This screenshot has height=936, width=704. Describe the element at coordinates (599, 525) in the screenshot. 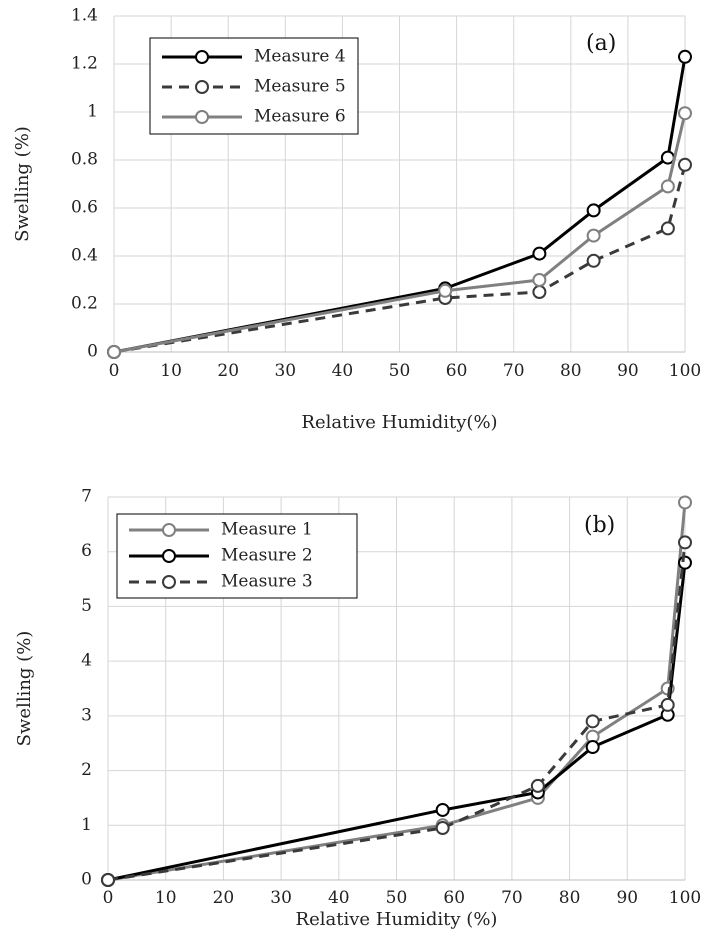

I see `panel-label: (b)` at that location.